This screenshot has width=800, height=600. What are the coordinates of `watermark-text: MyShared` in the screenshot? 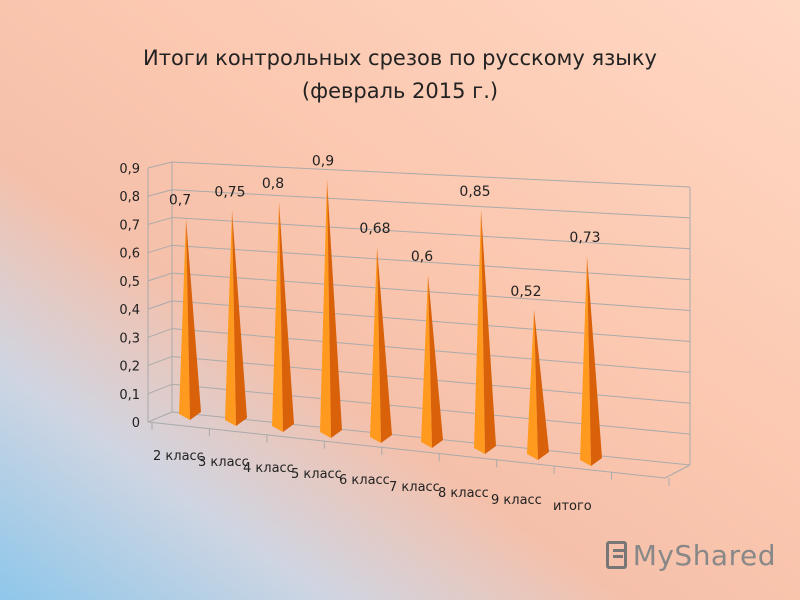 It's located at (704, 555).